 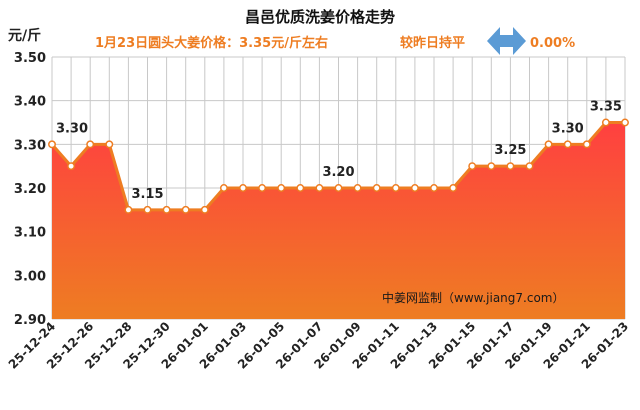 What do you see at coordinates (552, 43) in the screenshot?
I see `change-value: 0.00%` at bounding box center [552, 43].